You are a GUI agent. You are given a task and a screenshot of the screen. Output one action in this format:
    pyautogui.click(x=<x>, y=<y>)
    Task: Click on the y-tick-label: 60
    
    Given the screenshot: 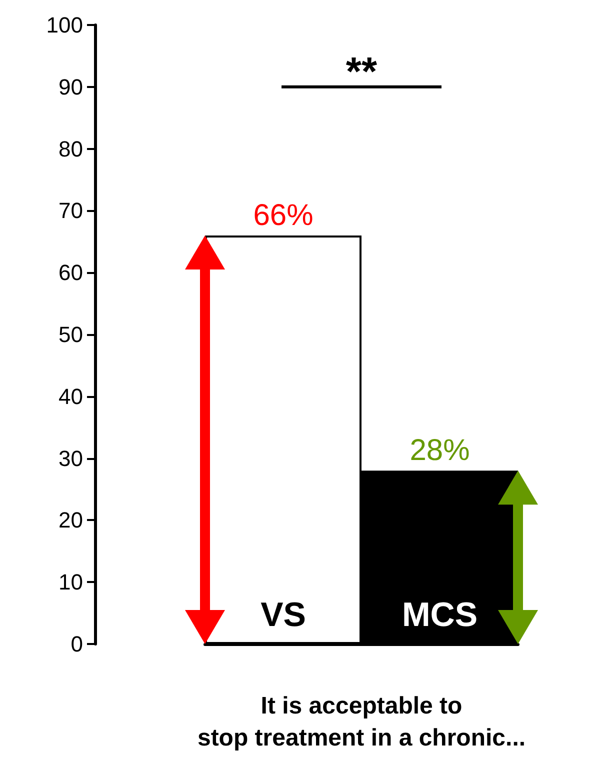 What is the action you would take?
    pyautogui.click(x=70, y=273)
    